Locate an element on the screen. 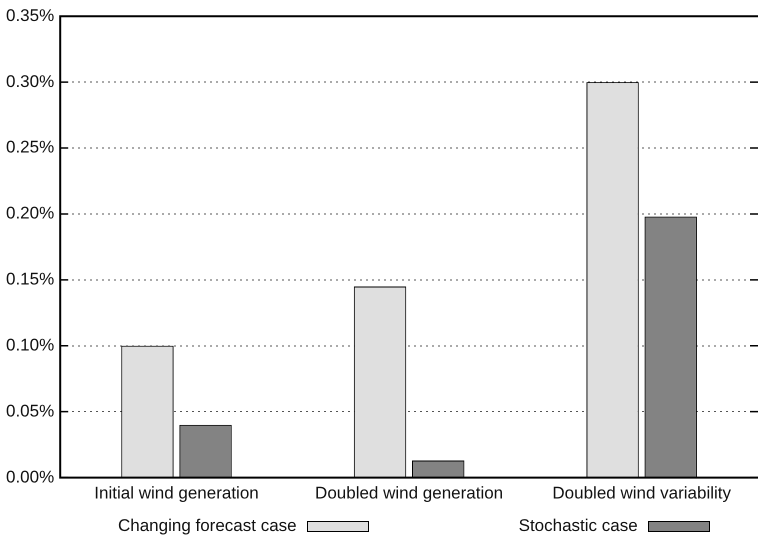  y-tick-label: 0.15% is located at coordinates (30, 279).